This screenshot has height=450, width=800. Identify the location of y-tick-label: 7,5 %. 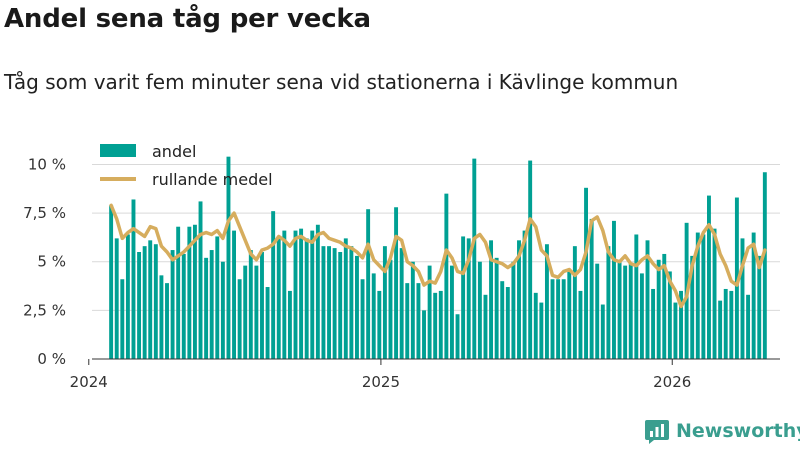
(44, 213).